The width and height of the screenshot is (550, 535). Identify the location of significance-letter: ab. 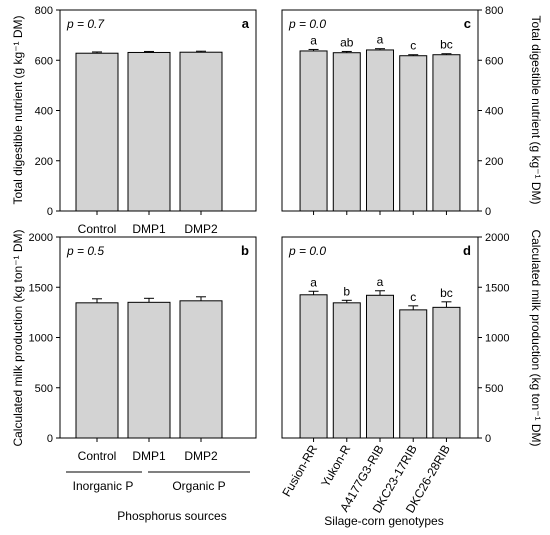
(347, 42).